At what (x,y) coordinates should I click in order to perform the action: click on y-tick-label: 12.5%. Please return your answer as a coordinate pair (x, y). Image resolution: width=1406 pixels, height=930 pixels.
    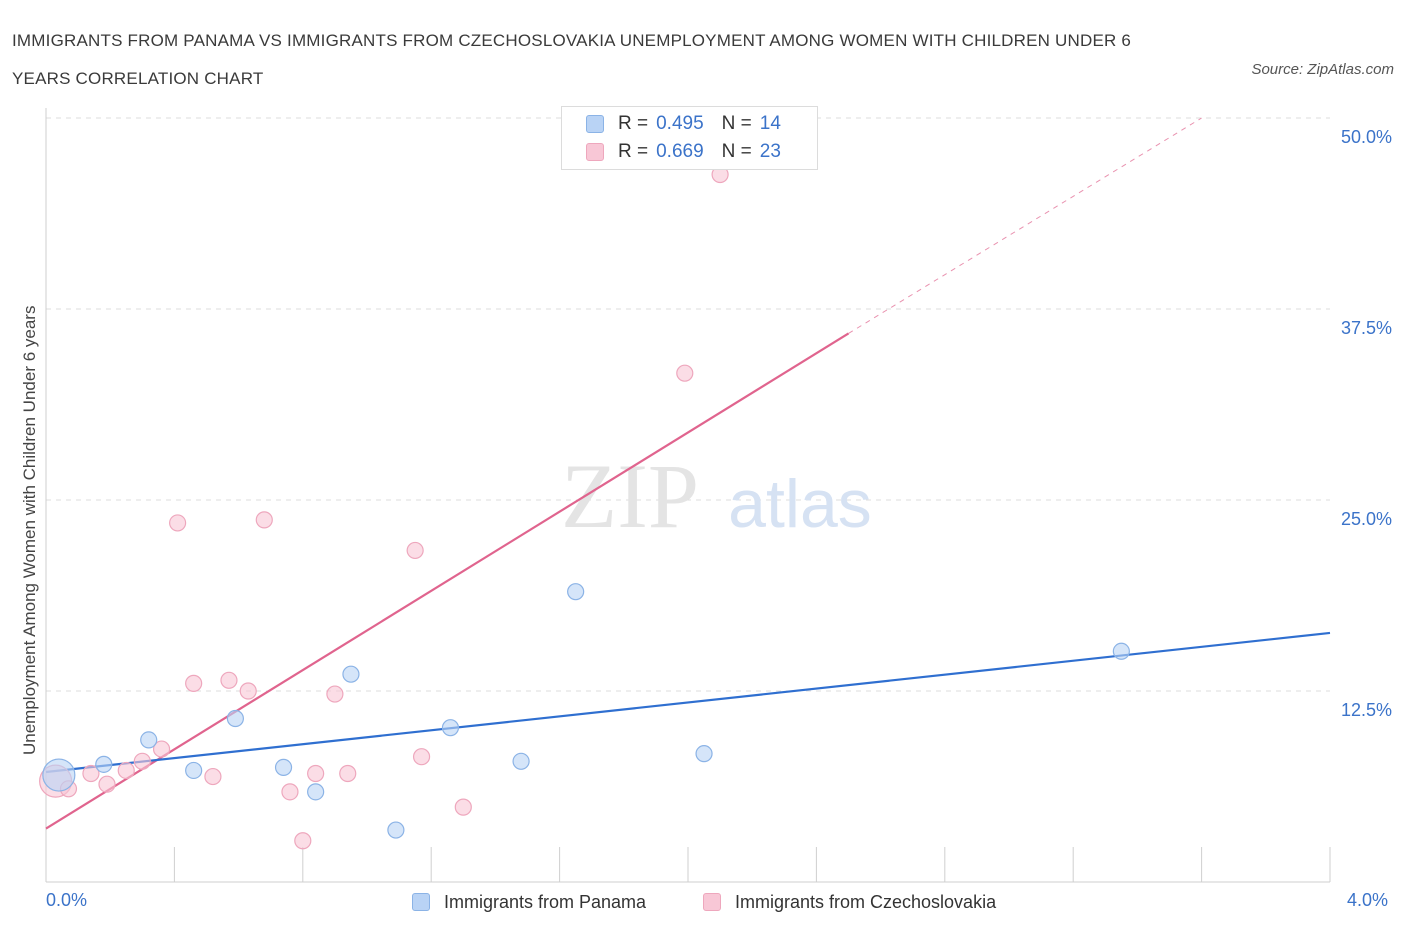
    Looking at the image, I should click on (1366, 710).